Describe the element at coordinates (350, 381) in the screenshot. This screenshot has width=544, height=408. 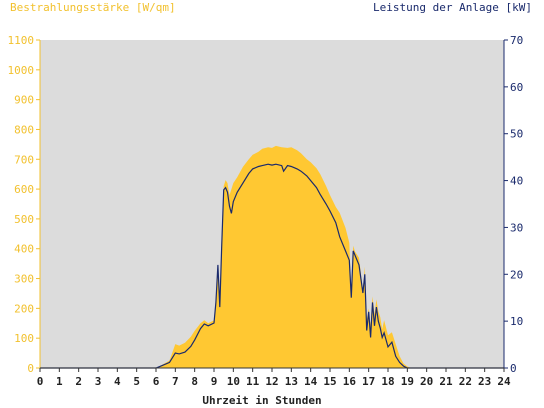
I see `x-tick-label: 16` at that location.